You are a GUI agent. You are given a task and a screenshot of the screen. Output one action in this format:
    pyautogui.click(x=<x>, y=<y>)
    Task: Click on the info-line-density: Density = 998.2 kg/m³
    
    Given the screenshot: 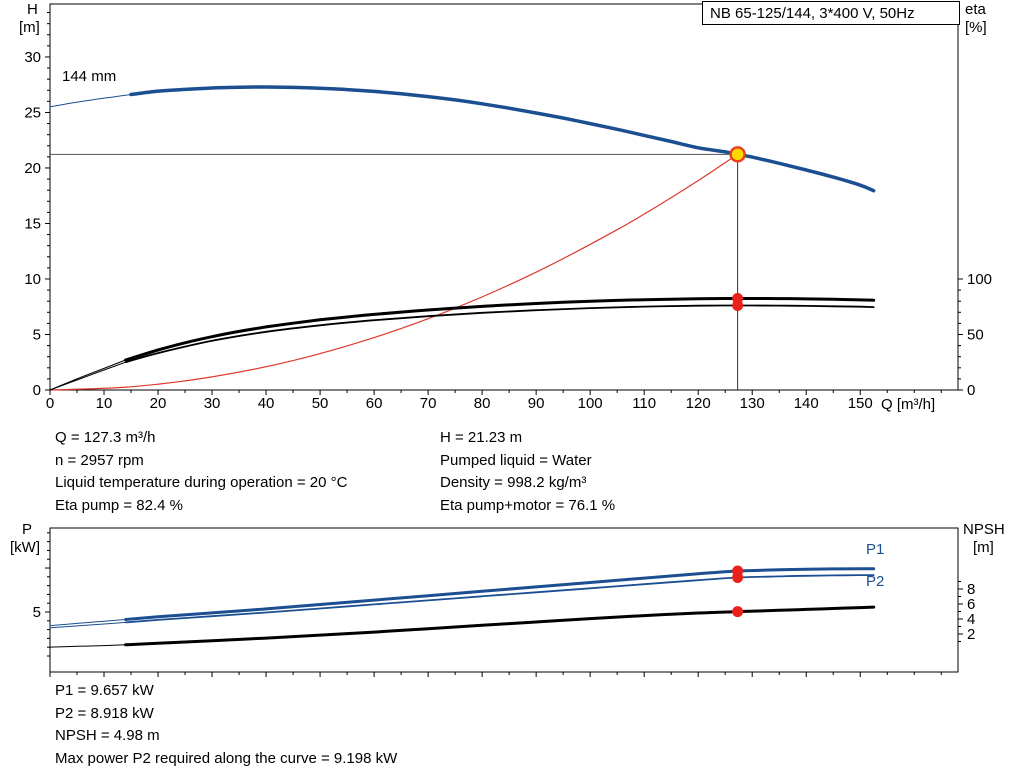 What is the action you would take?
    pyautogui.click(x=513, y=483)
    